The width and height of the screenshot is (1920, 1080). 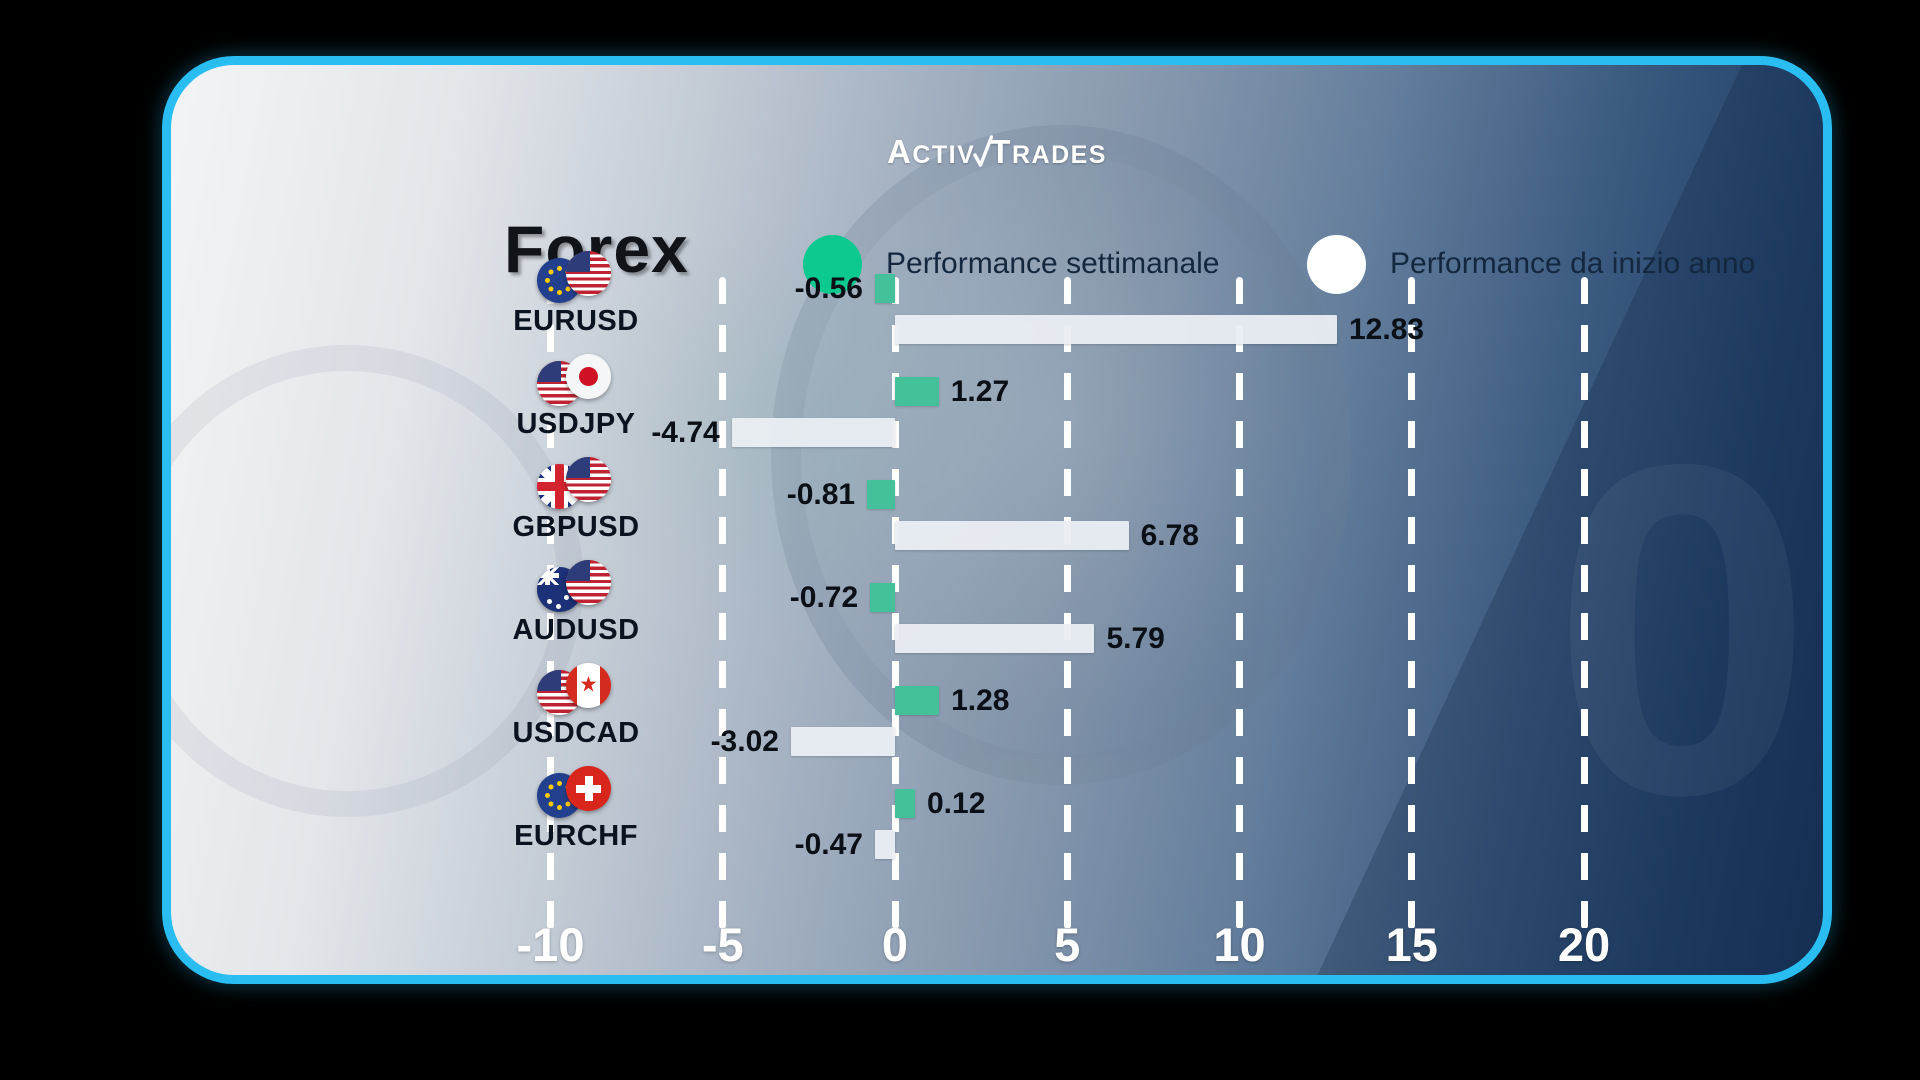 I want to click on euro-zero-watermark: 0, so click(x=1682, y=629).